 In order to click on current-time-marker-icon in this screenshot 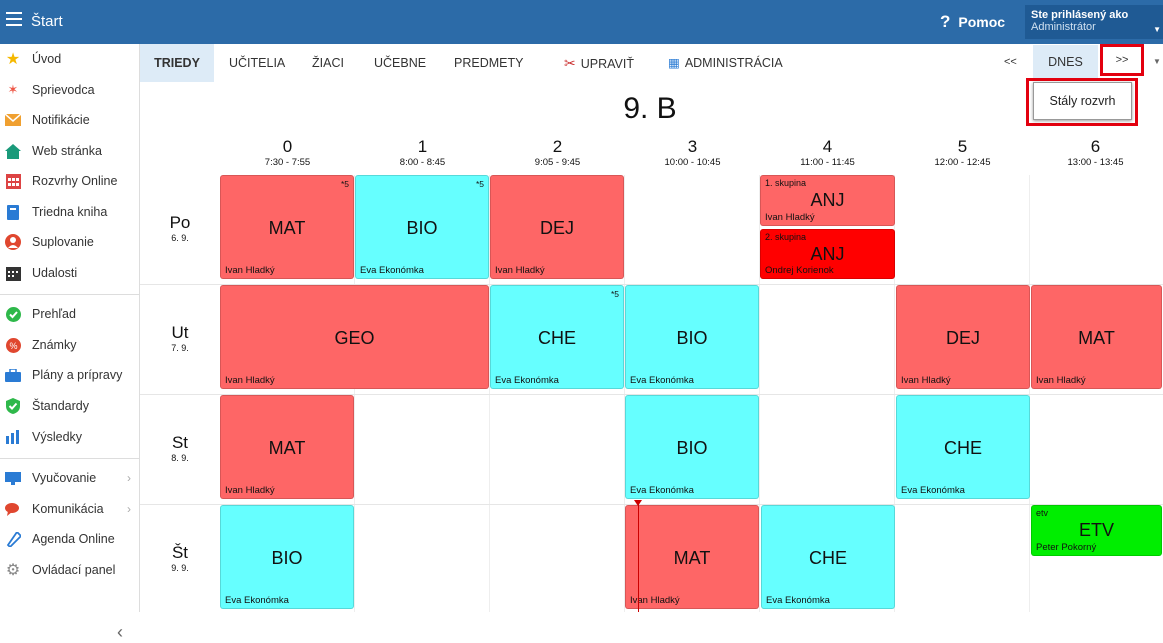, I will do `click(638, 503)`.